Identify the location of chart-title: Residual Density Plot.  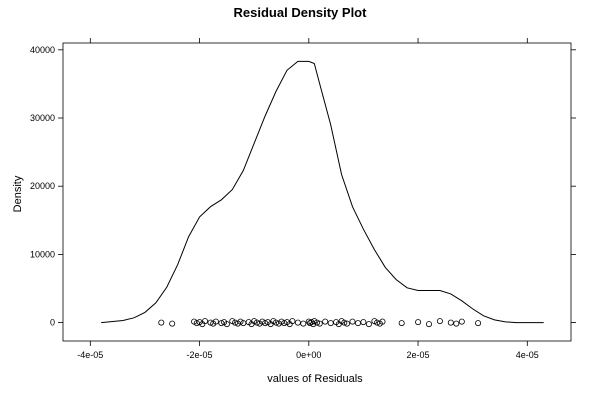
(301, 12).